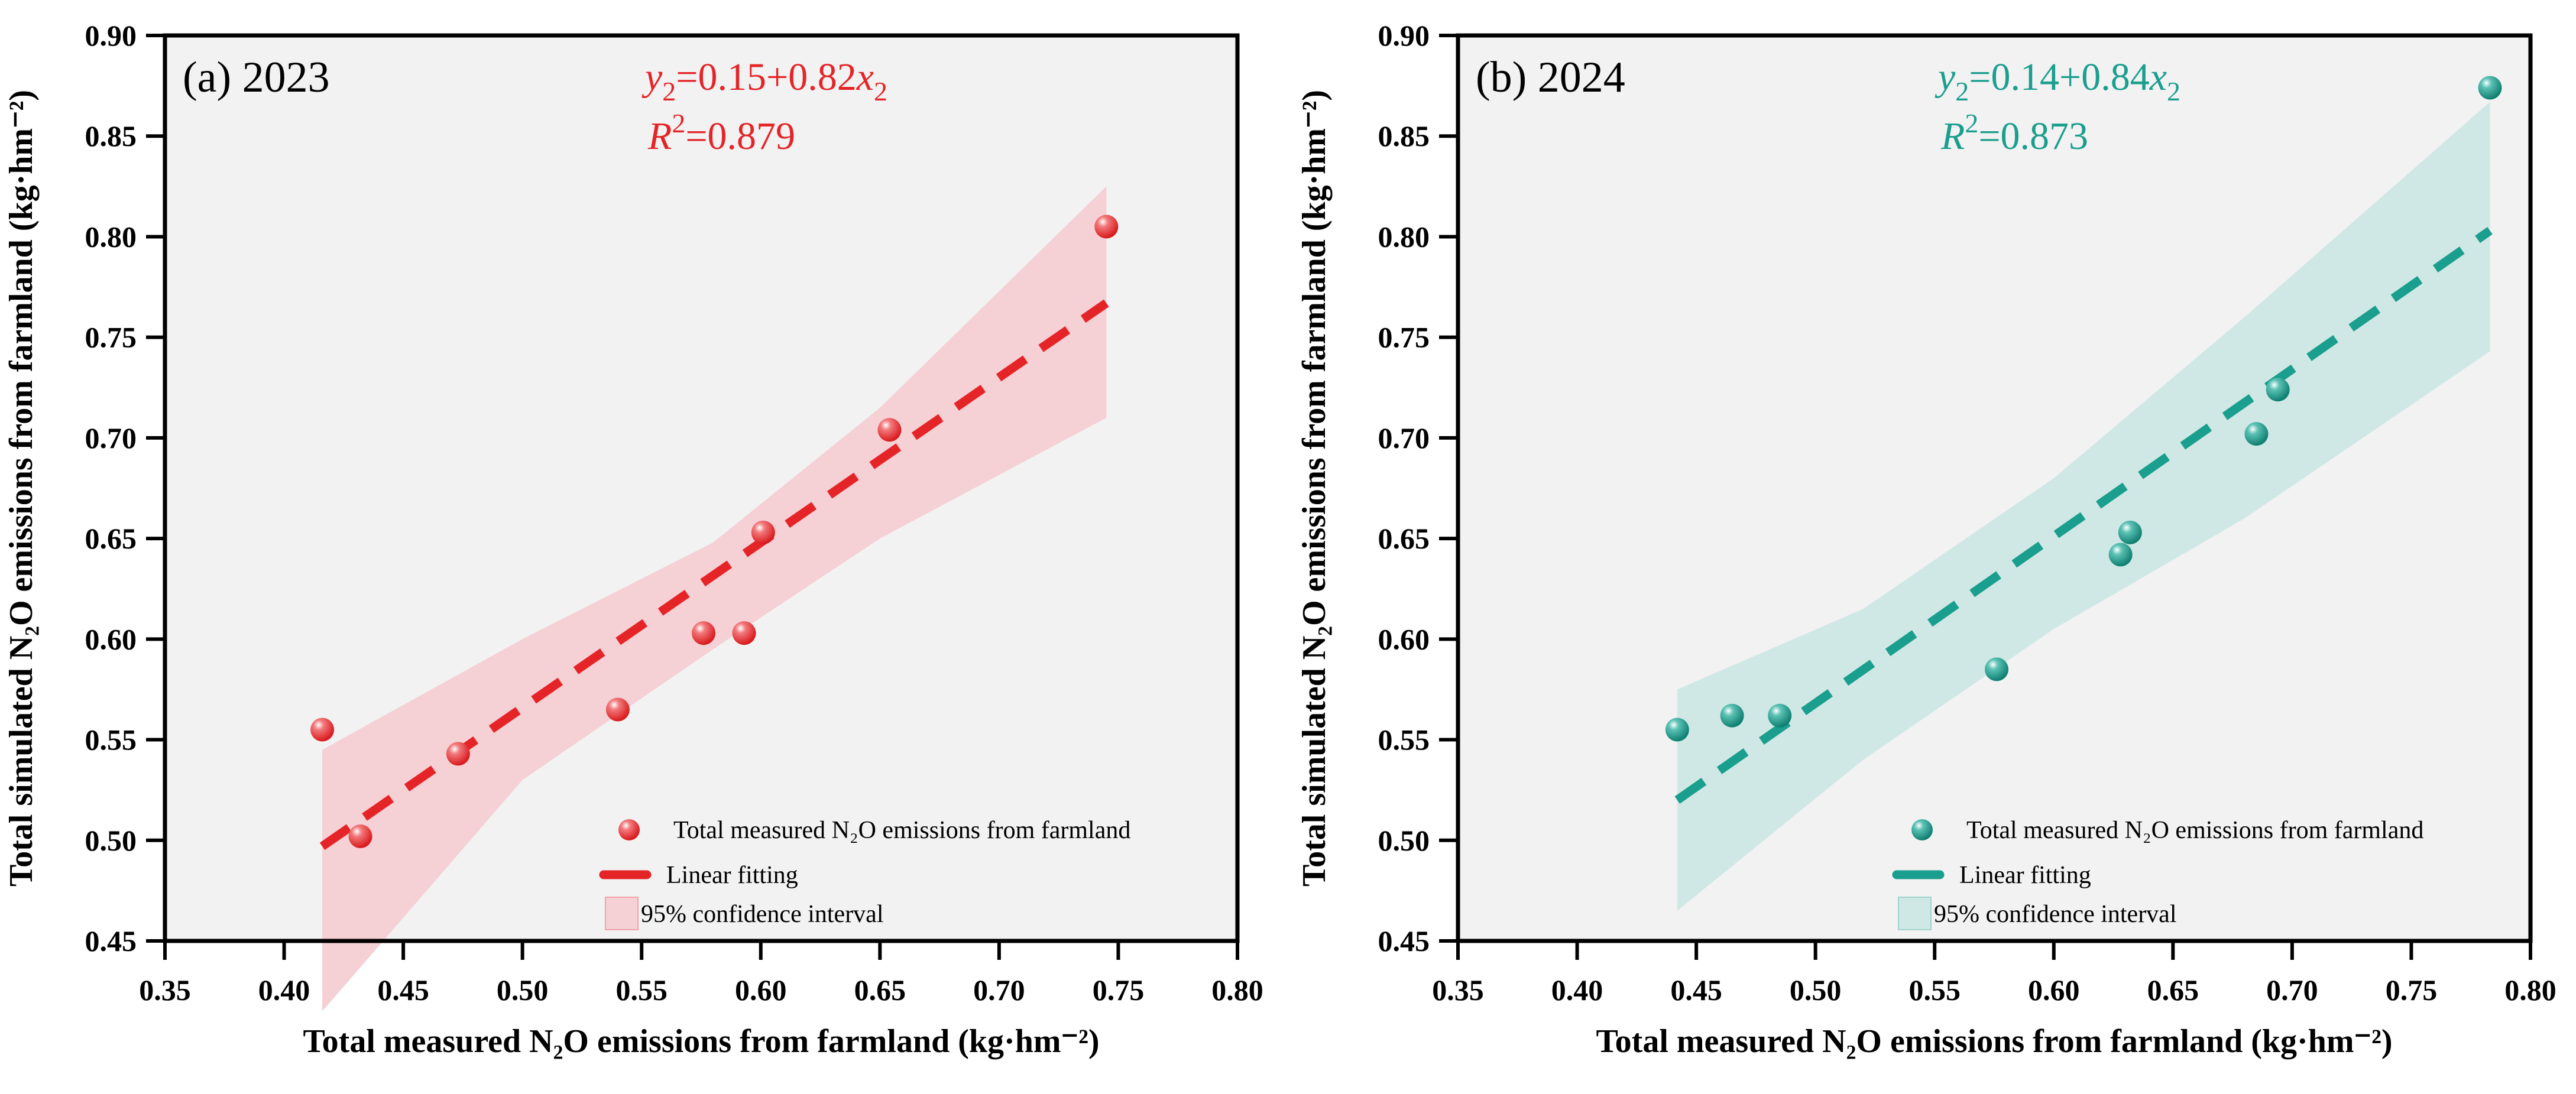 This screenshot has width=2576, height=1094. What do you see at coordinates (1550, 77) in the screenshot?
I see `panel-title: (b) 2024` at bounding box center [1550, 77].